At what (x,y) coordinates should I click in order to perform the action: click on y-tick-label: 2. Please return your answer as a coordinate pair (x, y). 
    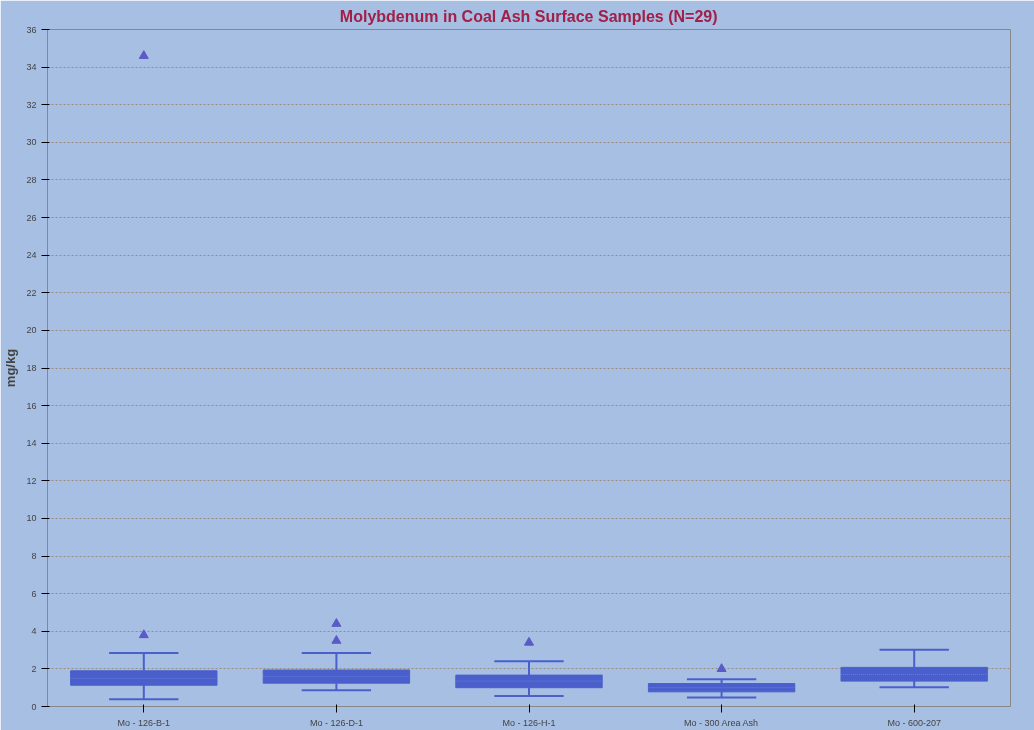
    Looking at the image, I should click on (34, 668).